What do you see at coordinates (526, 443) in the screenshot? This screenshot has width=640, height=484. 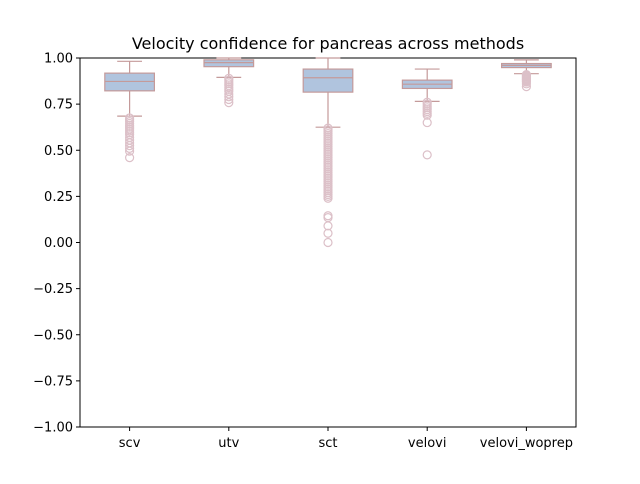 I see `x-tick-label: velovi_woprep` at bounding box center [526, 443].